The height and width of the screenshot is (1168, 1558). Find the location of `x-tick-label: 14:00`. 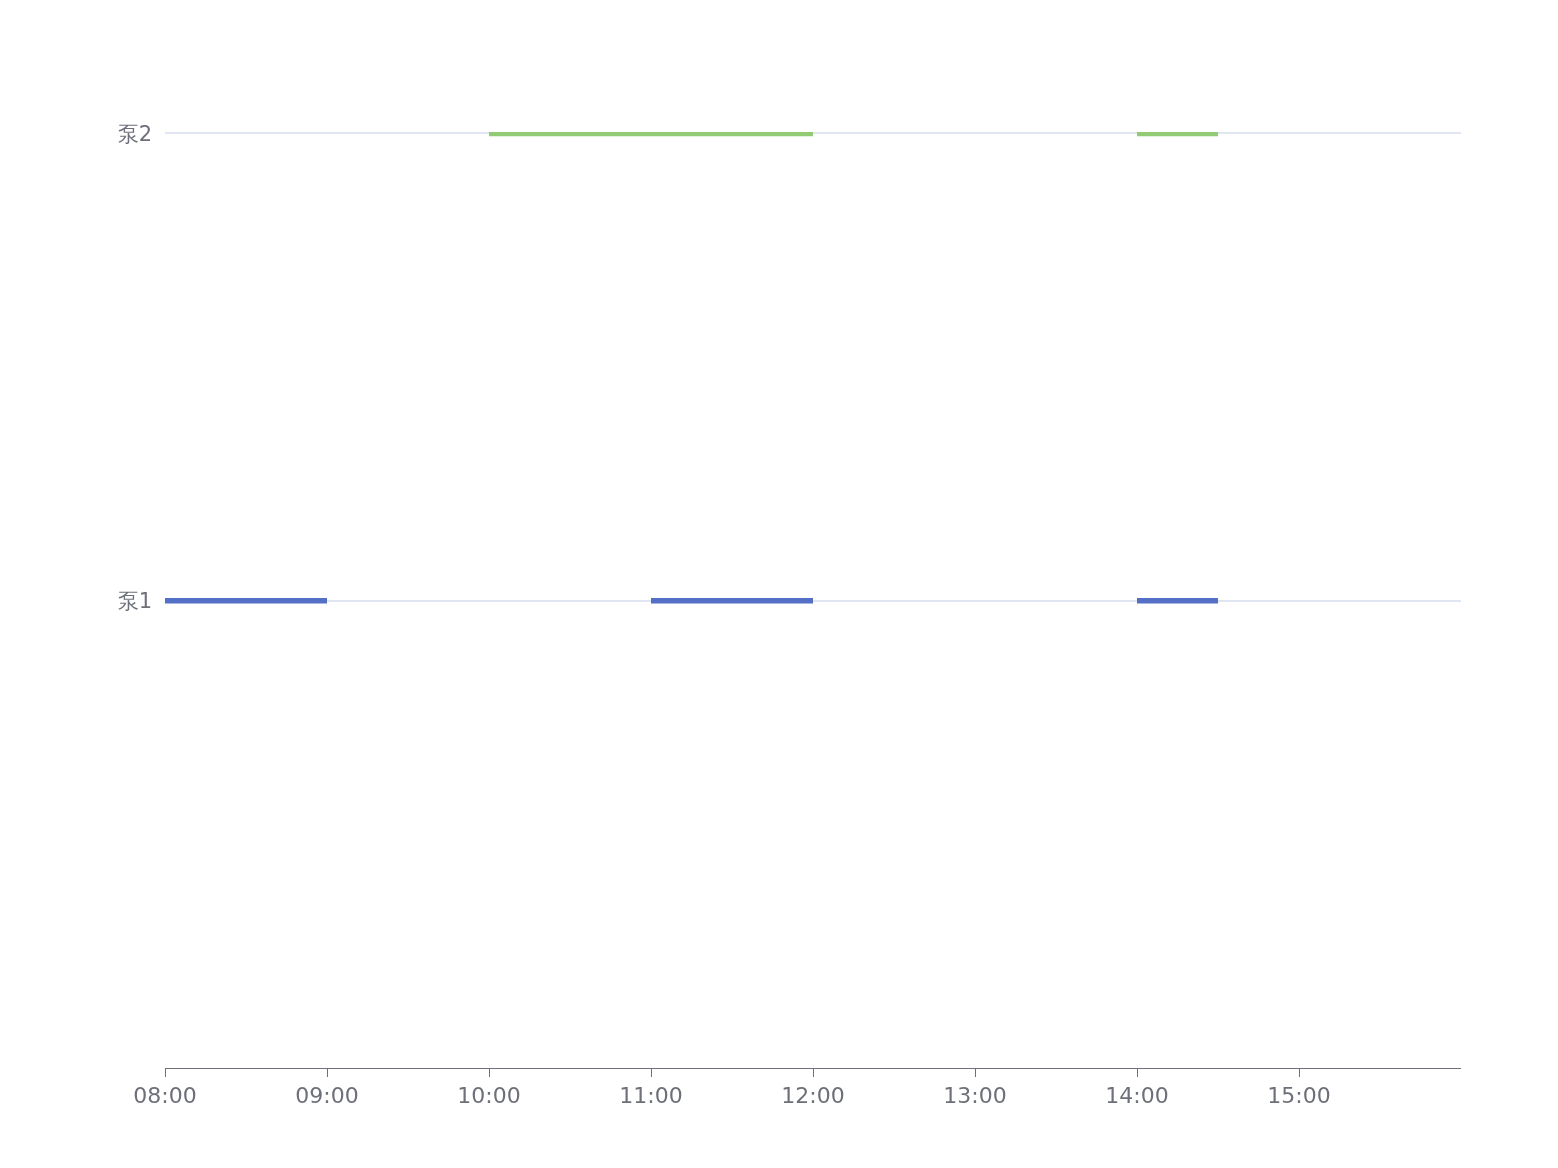

x-tick-label: 14:00 is located at coordinates (1137, 1096).